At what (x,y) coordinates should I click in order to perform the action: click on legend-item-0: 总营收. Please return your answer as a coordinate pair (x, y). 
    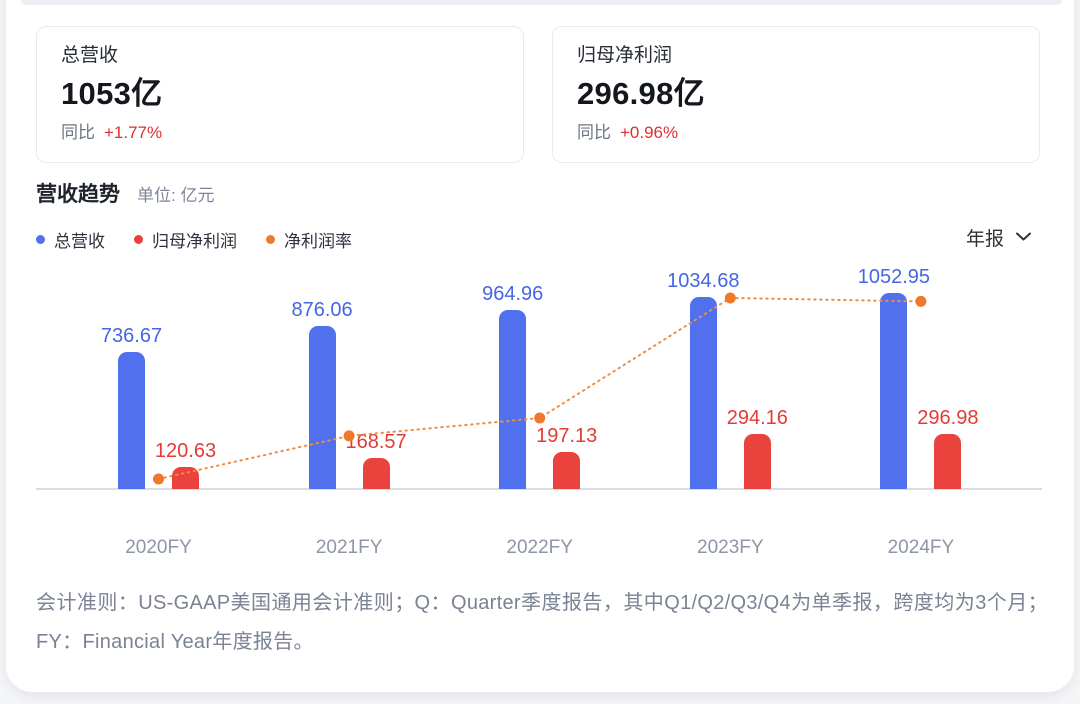
    Looking at the image, I should click on (70, 239).